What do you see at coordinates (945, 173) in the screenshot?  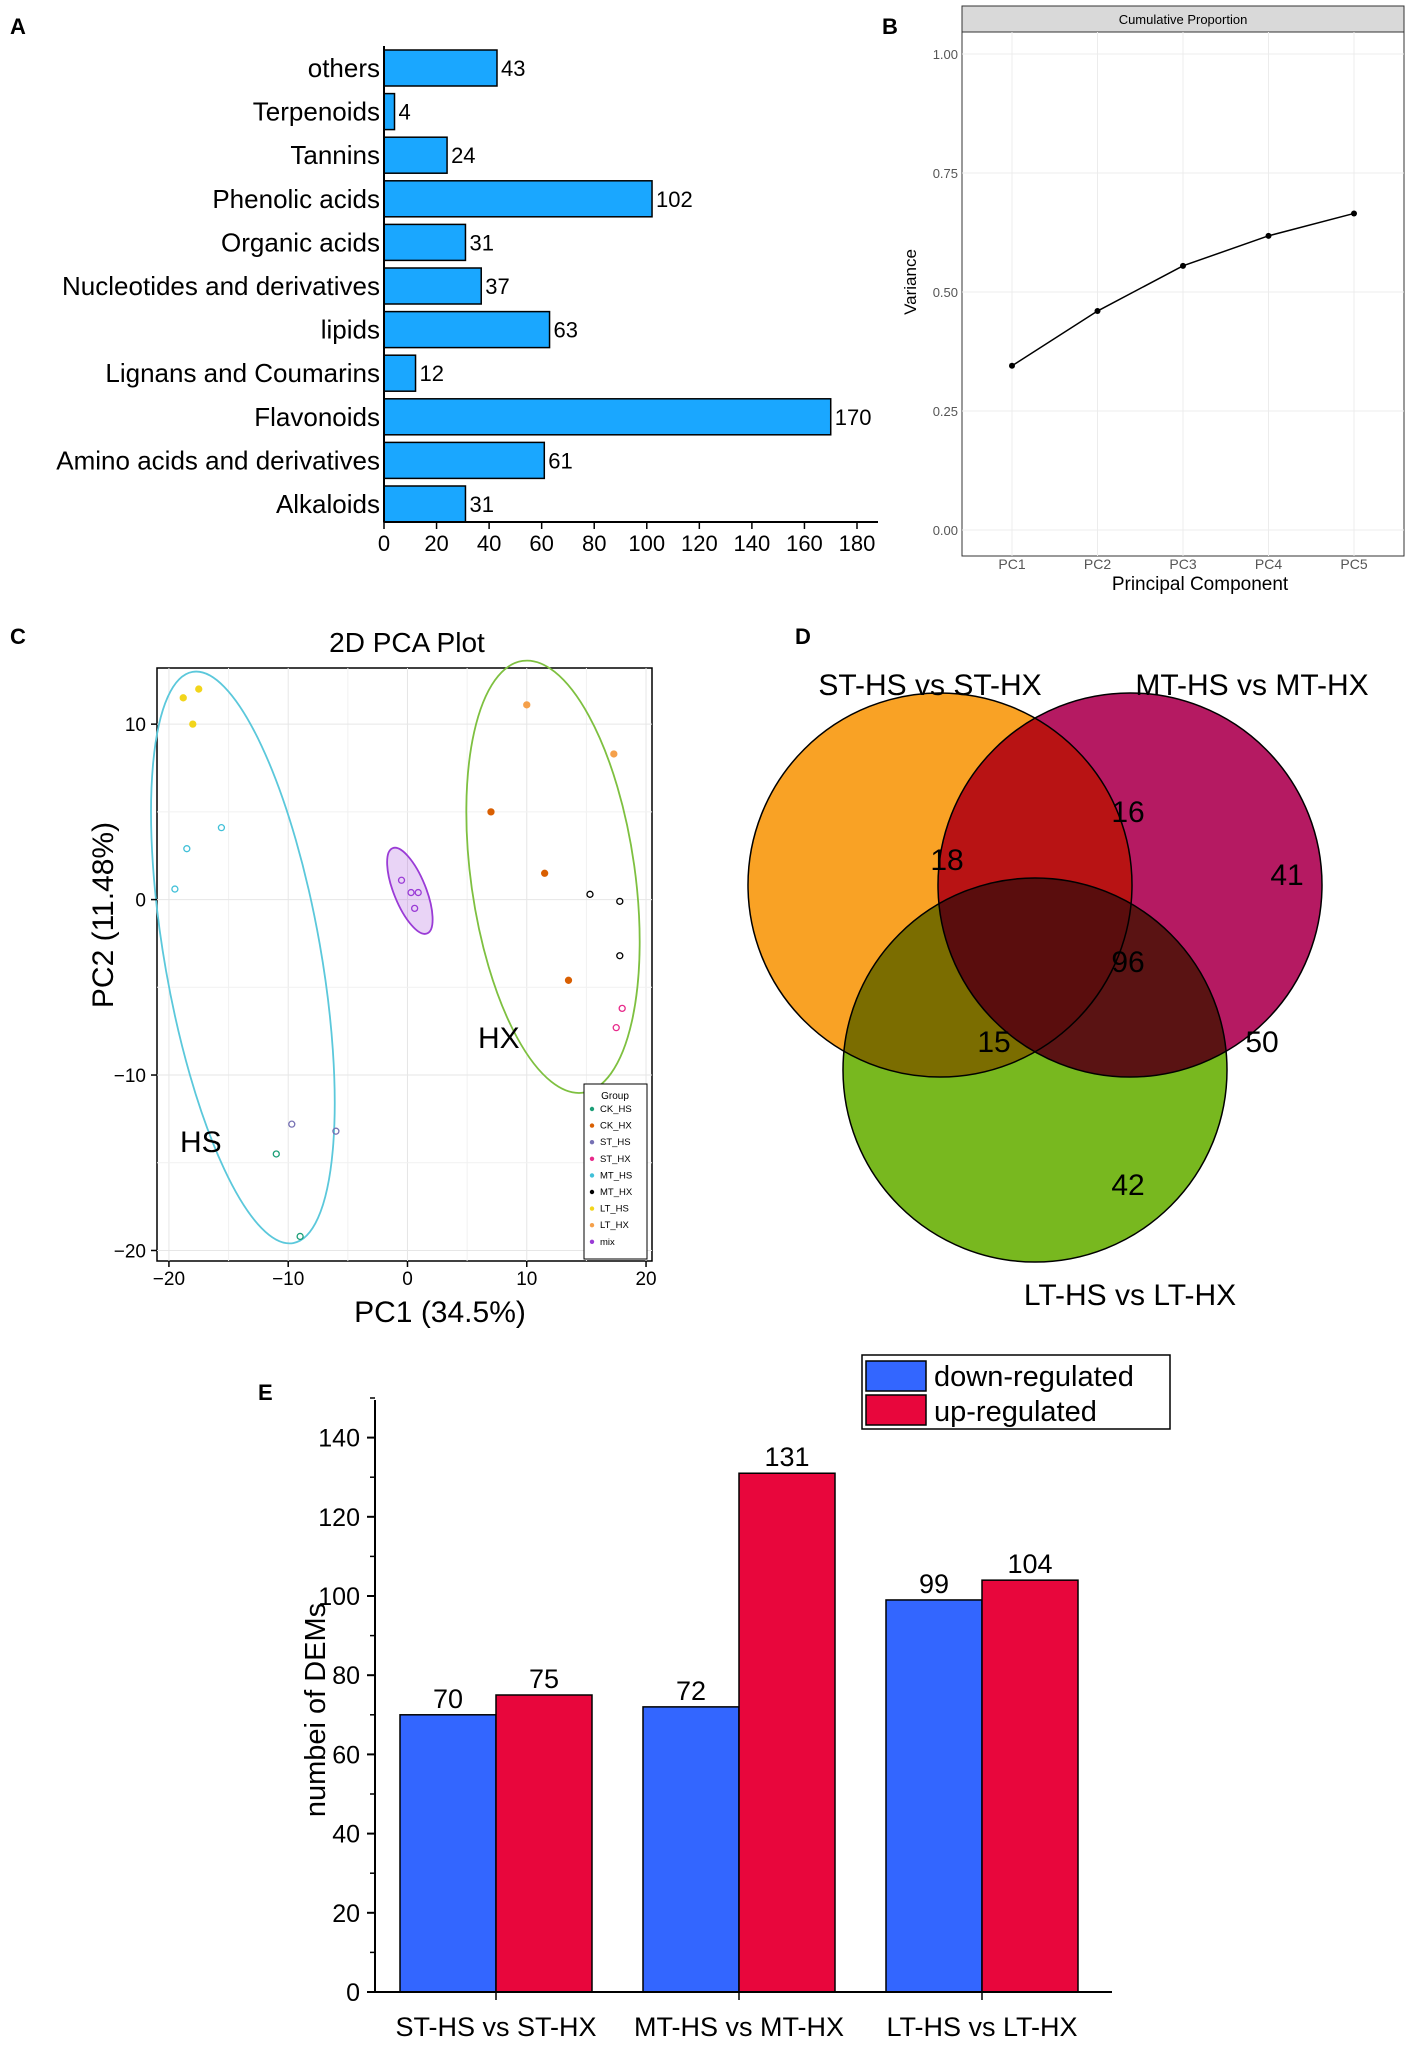 I see `y-tick-label: 0.75` at bounding box center [945, 173].